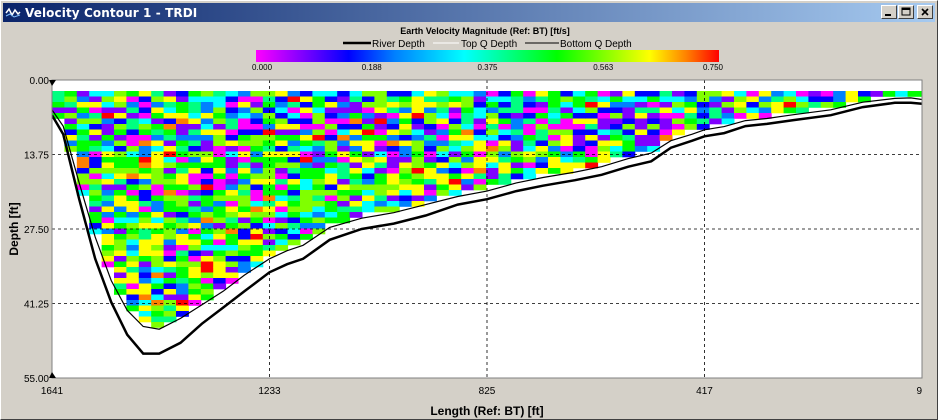 The image size is (938, 420). Describe the element at coordinates (889, 12) in the screenshot. I see `minimize-button` at that location.